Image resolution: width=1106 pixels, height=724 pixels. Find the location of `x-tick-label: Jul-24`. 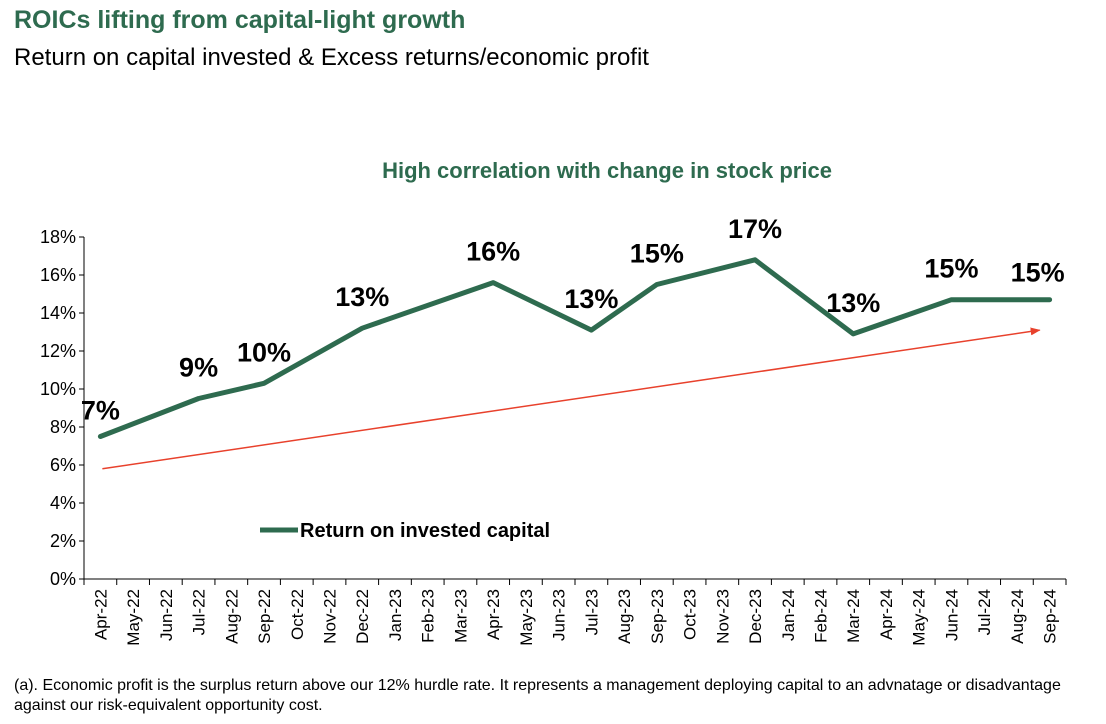

x-tick-label: Jul-24 is located at coordinates (984, 612).